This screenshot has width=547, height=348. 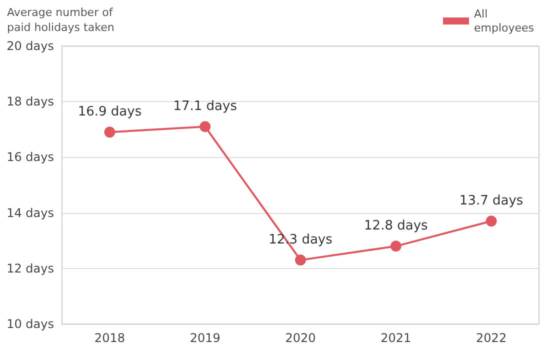 I want to click on data-label: 12.8 days, so click(x=396, y=226).